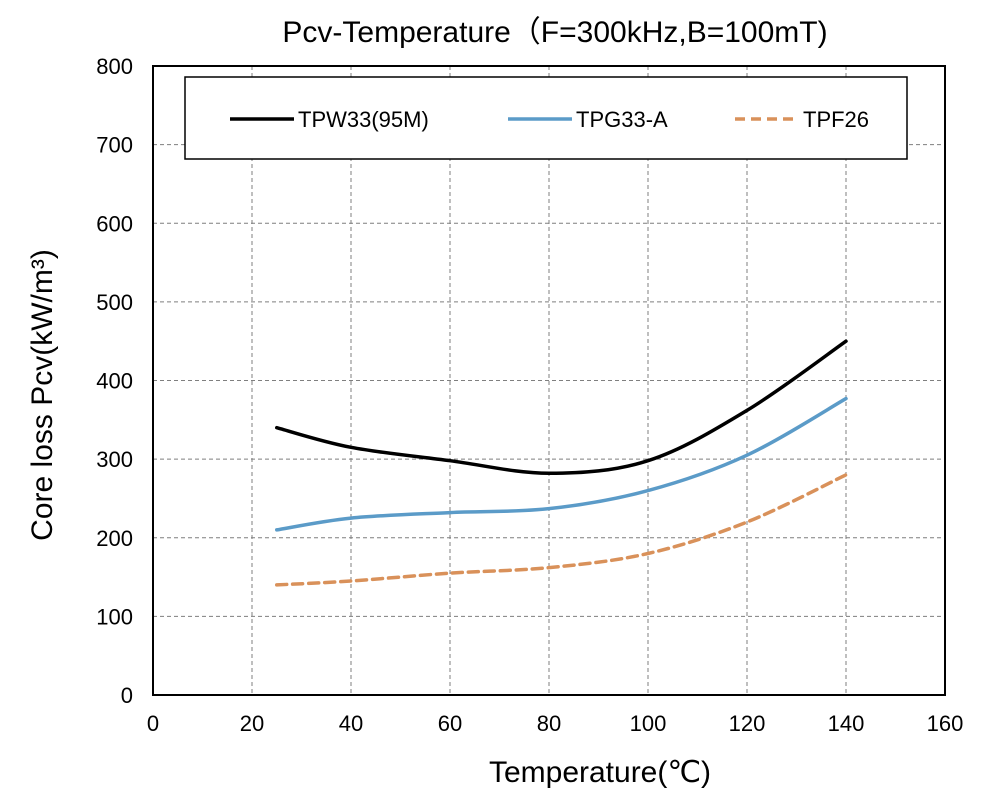 This screenshot has height=792, width=990. I want to click on x-tick-label: 160, so click(945, 723).